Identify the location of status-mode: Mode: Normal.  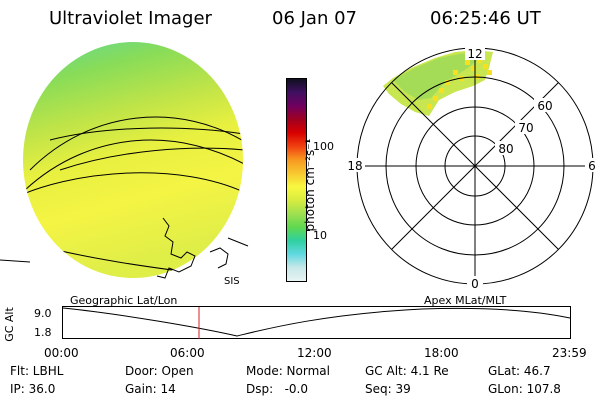
(288, 371).